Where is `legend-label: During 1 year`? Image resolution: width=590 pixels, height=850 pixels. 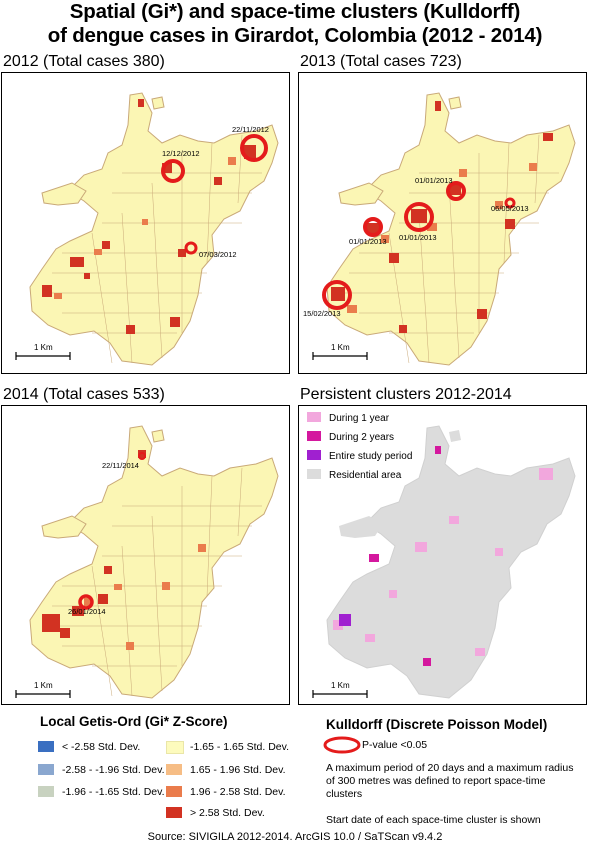
legend-label: During 1 year is located at coordinates (359, 418).